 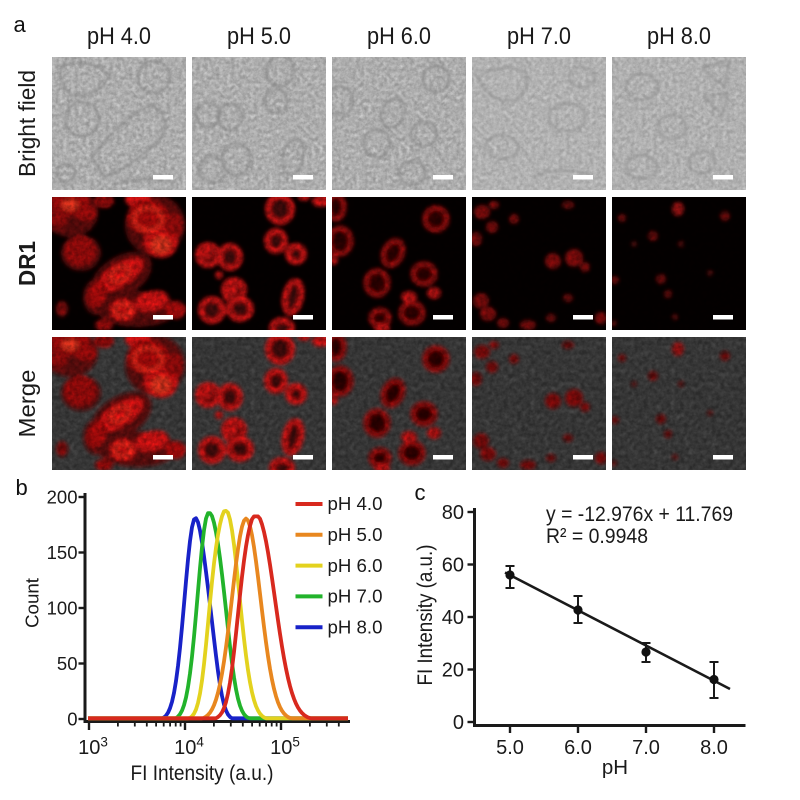 What do you see at coordinates (285, 747) in the screenshot?
I see `svg-text: 105` at bounding box center [285, 747].